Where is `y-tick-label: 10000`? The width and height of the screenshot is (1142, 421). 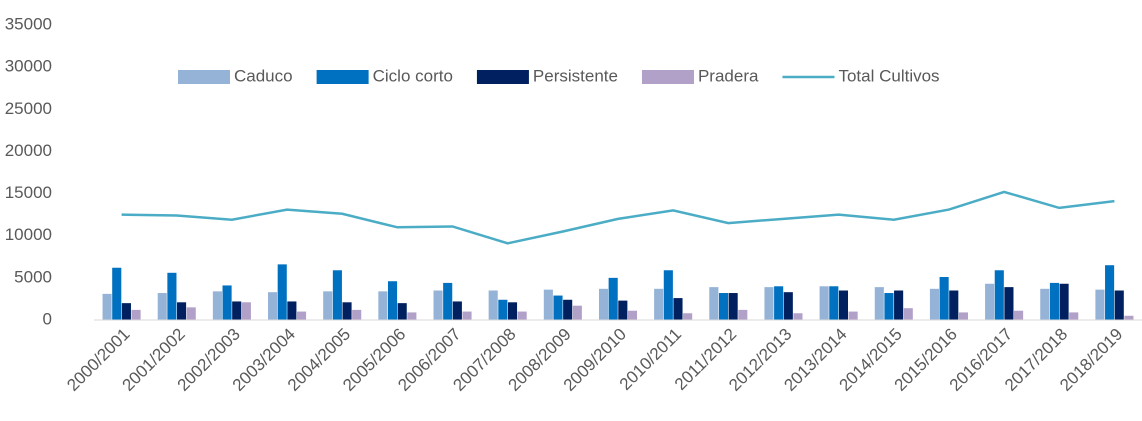 y-tick-label: 10000 is located at coordinates (28, 234).